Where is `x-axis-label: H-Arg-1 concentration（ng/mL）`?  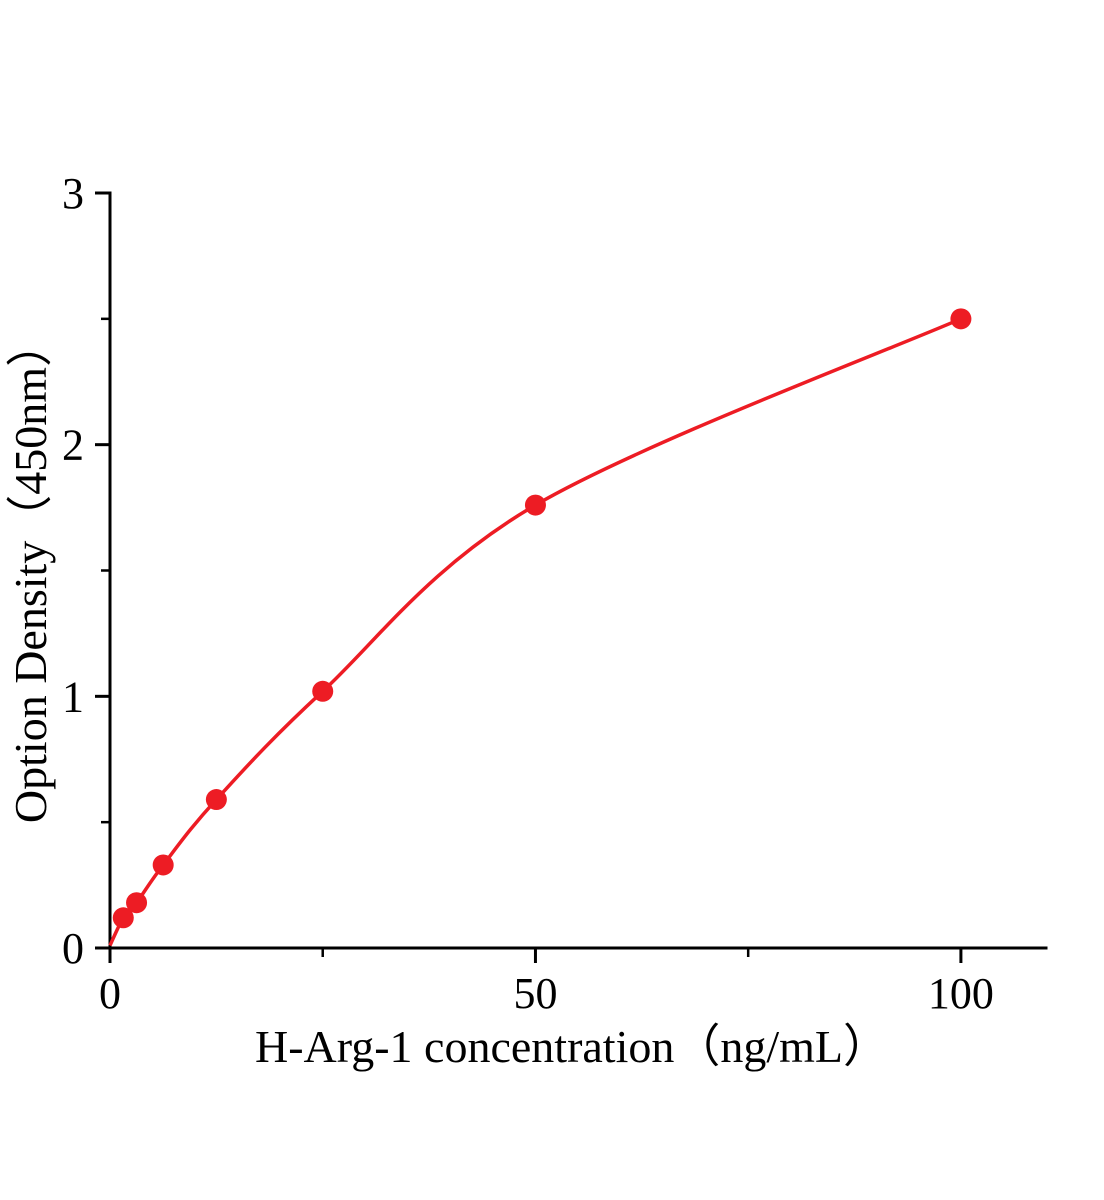
x-axis-label: H-Arg-1 concentration（ng/mL） is located at coordinates (572, 1046).